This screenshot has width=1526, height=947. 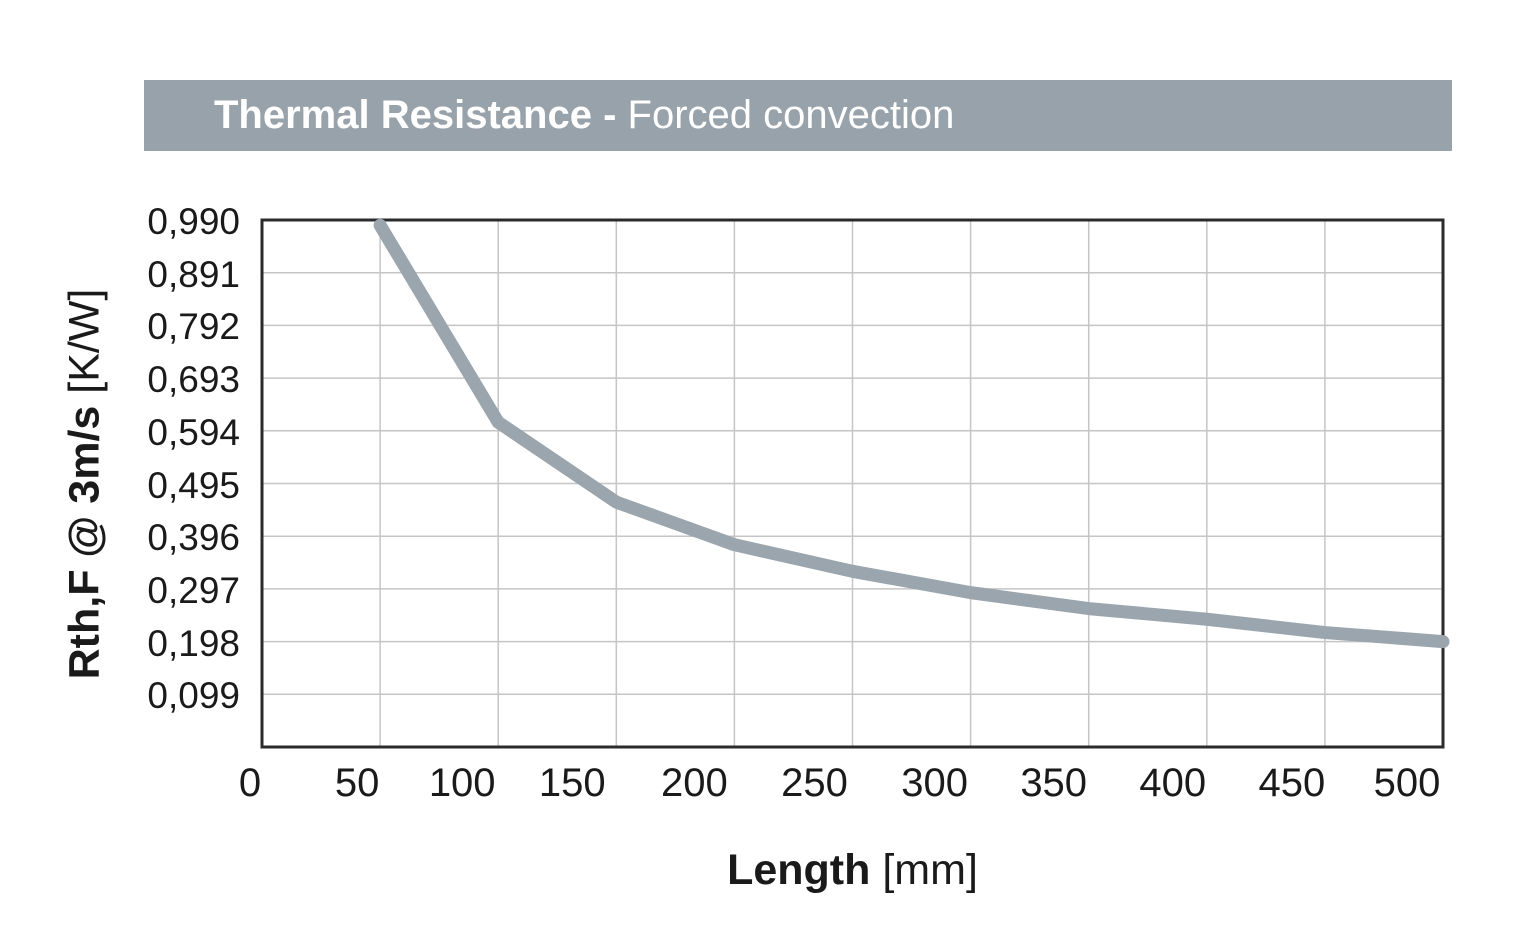 I want to click on y-axis-title: Rth,F @ 3m/s [K/W], so click(x=85, y=484).